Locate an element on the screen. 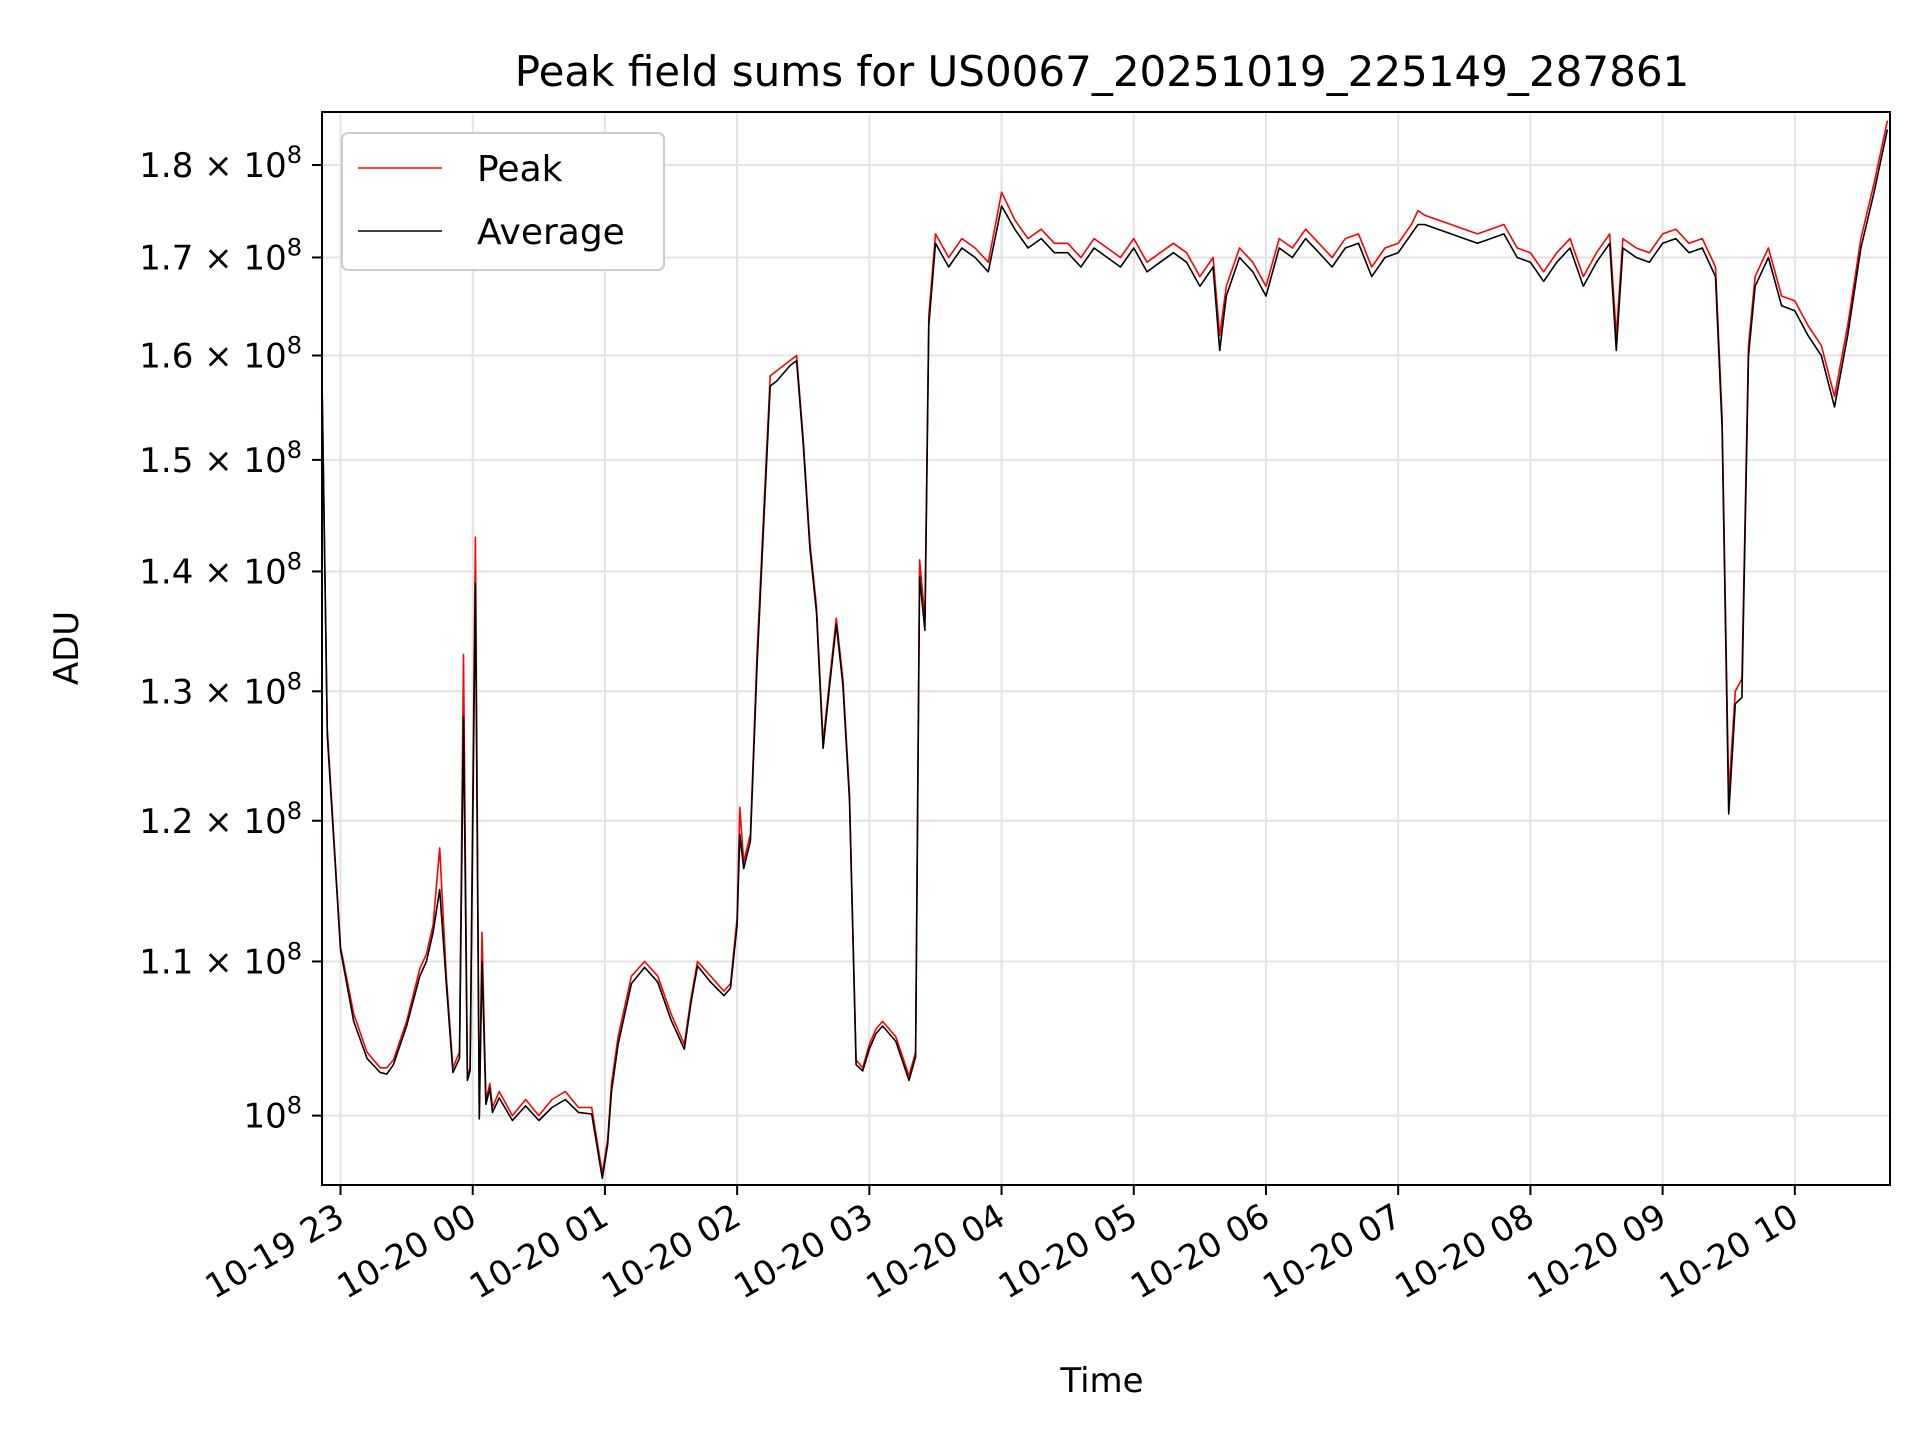 This screenshot has width=1920, height=1440. y-tick-label: 1.5 × 108 is located at coordinates (220, 458).